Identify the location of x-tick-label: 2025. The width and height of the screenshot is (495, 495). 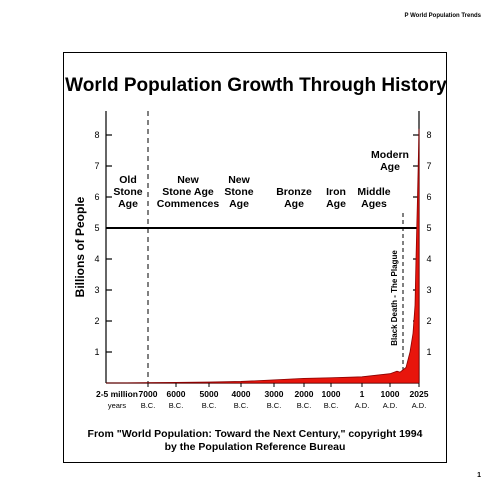
(419, 394).